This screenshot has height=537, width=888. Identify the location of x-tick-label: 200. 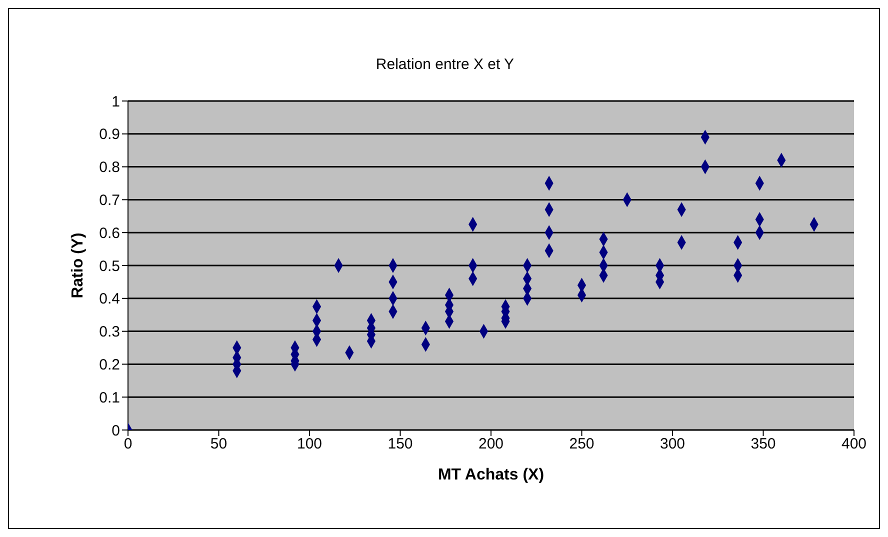
(491, 444).